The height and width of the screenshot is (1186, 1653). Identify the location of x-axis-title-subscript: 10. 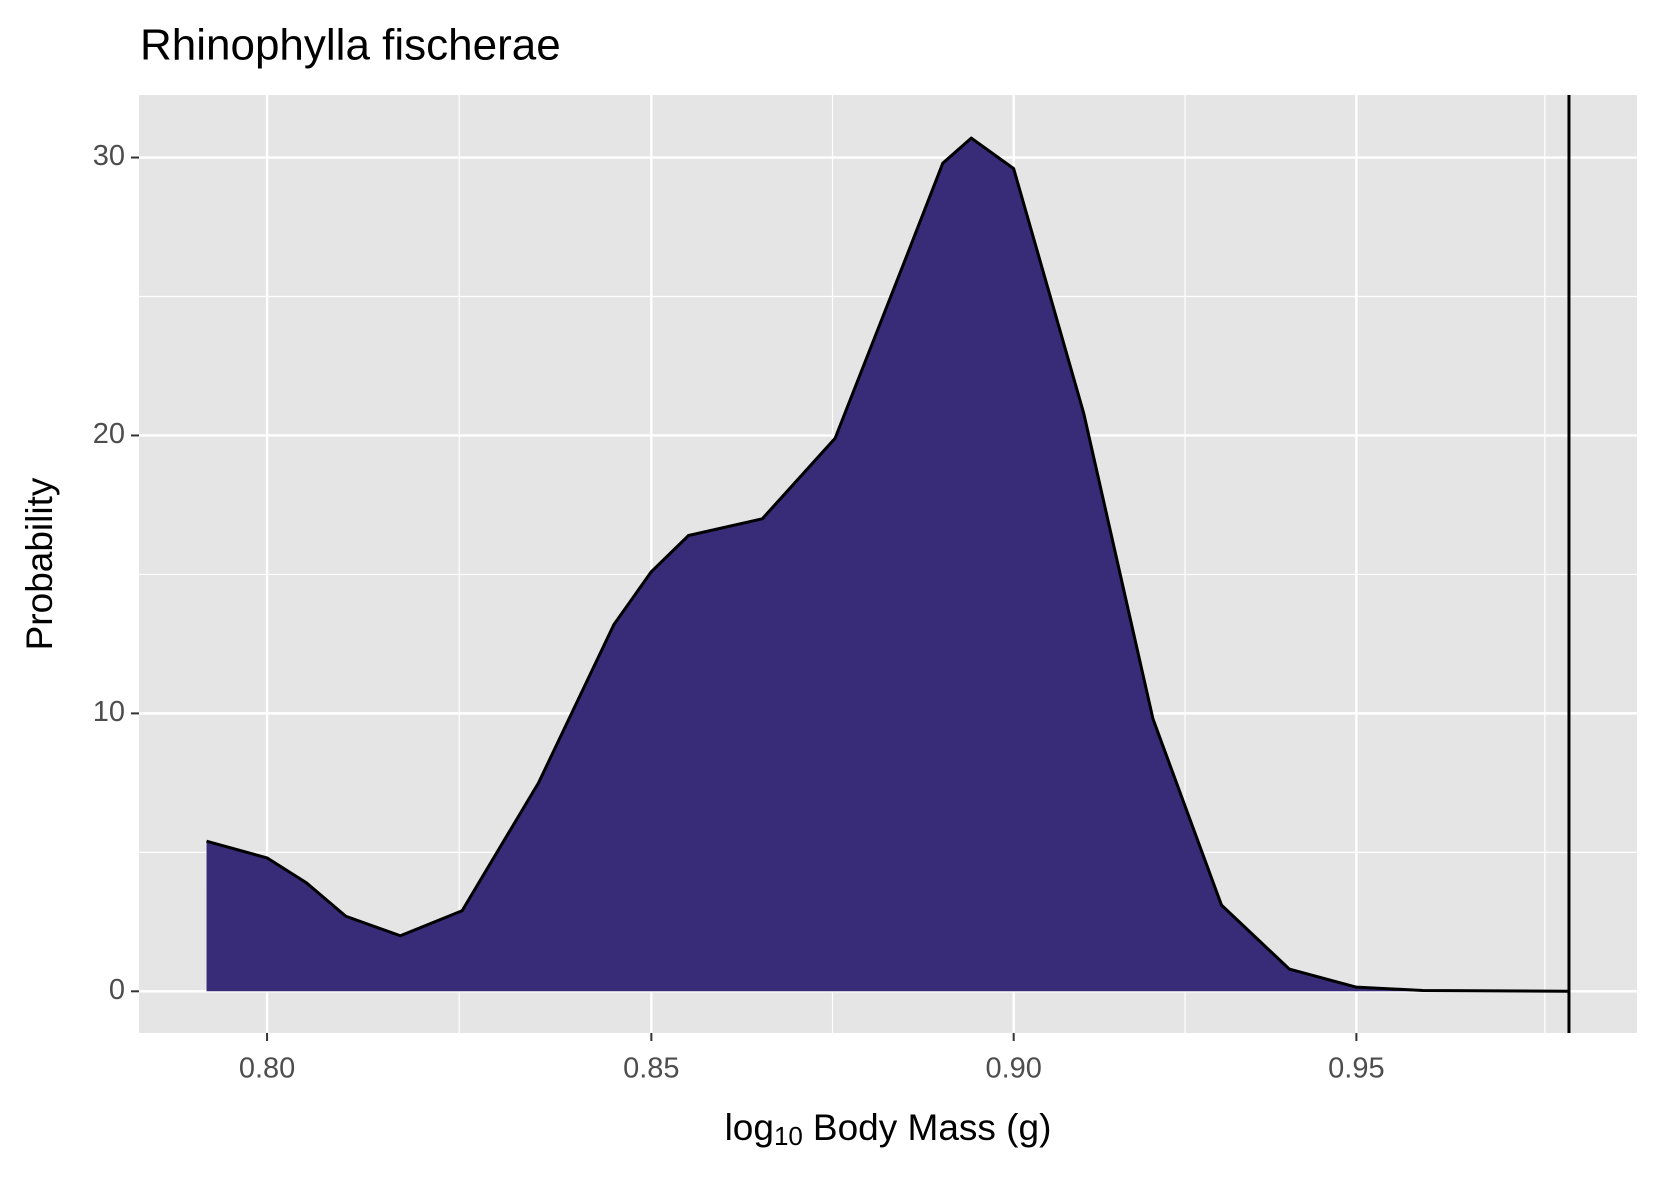
(788, 1136).